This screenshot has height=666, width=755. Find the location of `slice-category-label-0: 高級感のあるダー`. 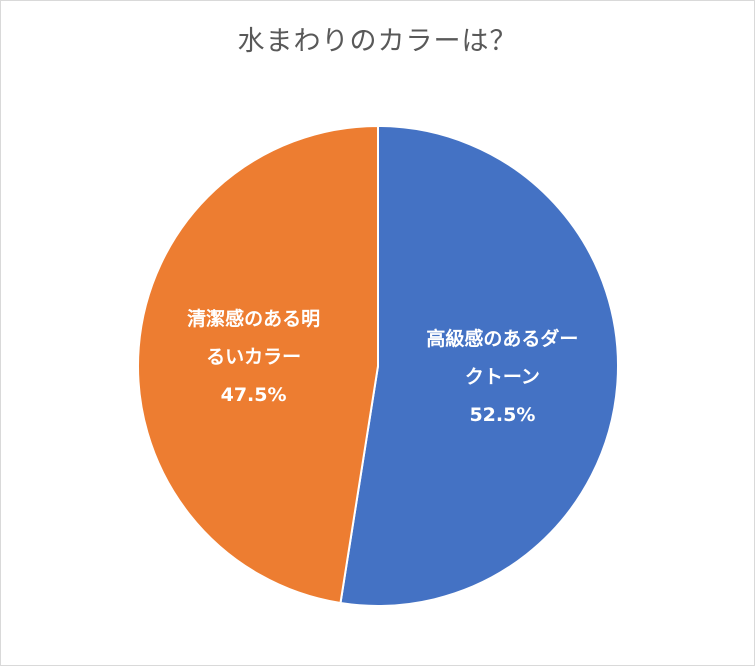

slice-category-label-0: 高級感のあるダー is located at coordinates (502, 338).